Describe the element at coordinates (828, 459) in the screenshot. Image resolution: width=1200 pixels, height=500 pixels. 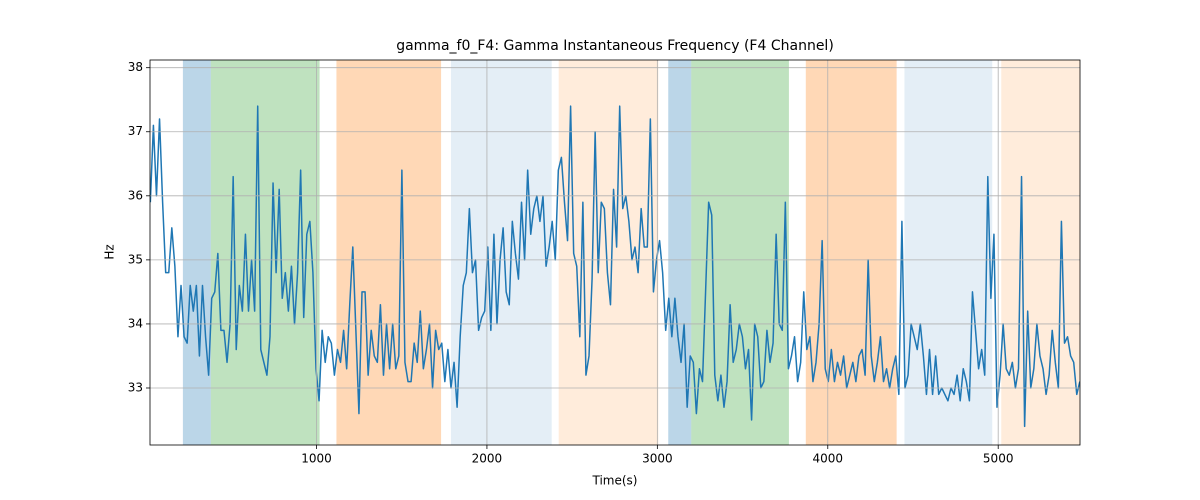
I see `x-tick-label: 4000` at that location.